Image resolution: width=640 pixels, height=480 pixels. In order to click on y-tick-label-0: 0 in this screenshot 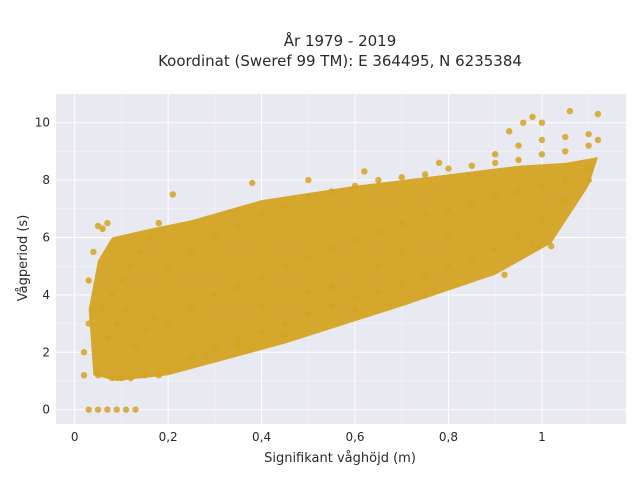, I will do `click(46, 410)`.